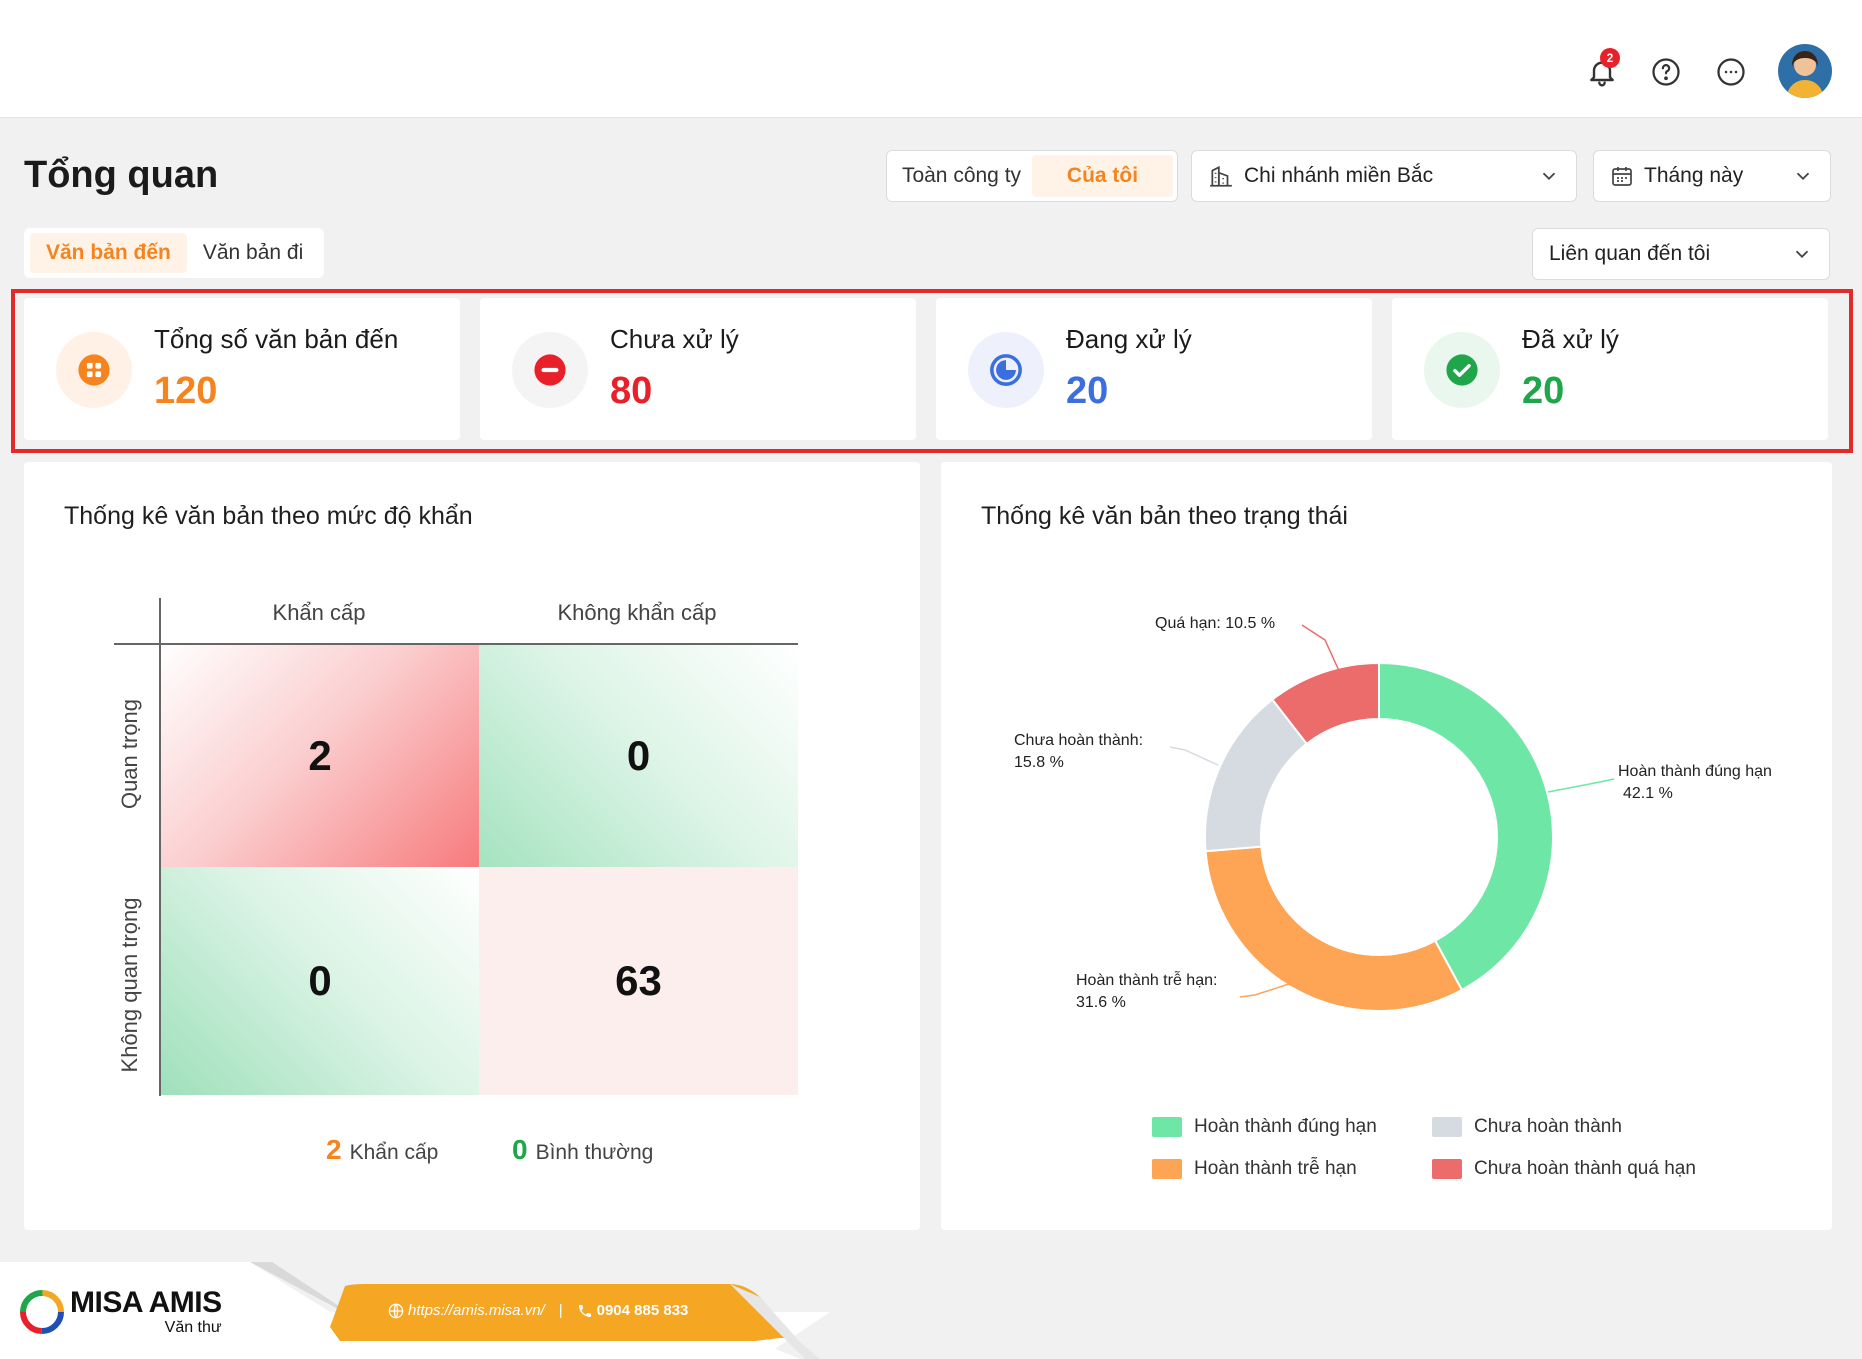 Image resolution: width=1862 pixels, height=1359 pixels. Describe the element at coordinates (1585, 1168) in the screenshot. I see `legend-label: Chưa hoàn thành quá hạn` at that location.